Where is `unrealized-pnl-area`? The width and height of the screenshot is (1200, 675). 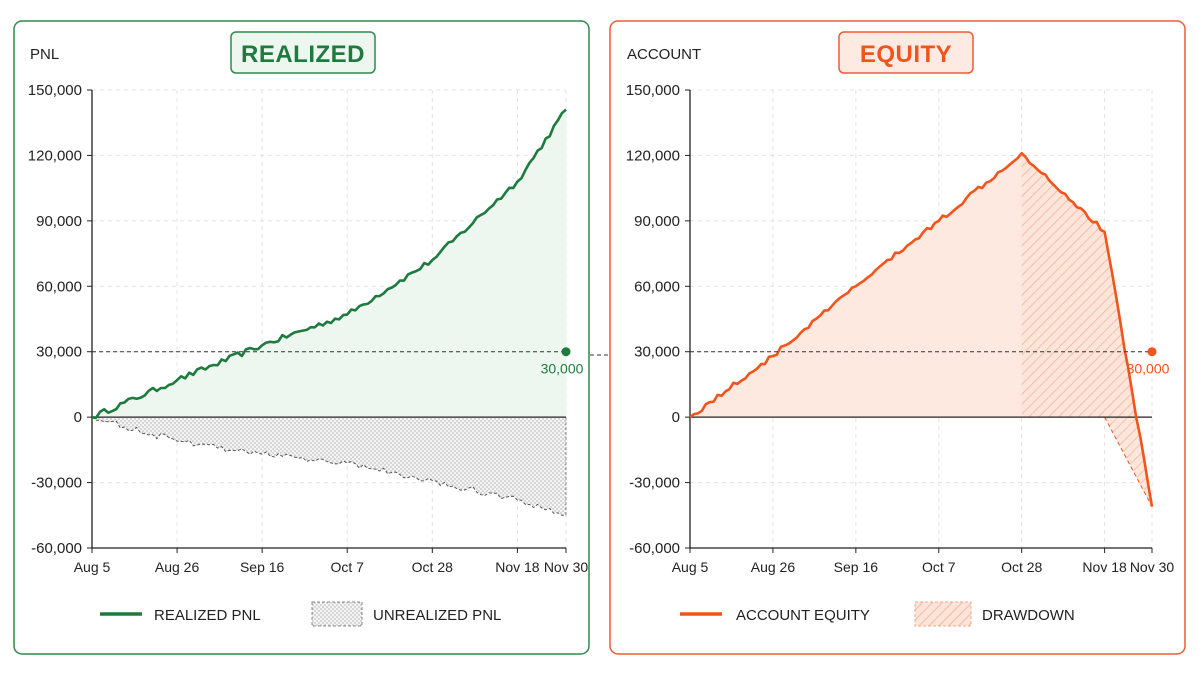
unrealized-pnl-area is located at coordinates (329, 466).